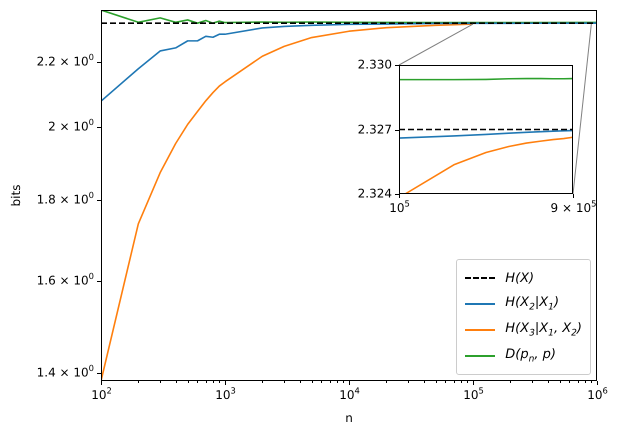 The image size is (620, 437). Describe the element at coordinates (375, 193) in the screenshot. I see `y-tick-label: 2.324` at that location.